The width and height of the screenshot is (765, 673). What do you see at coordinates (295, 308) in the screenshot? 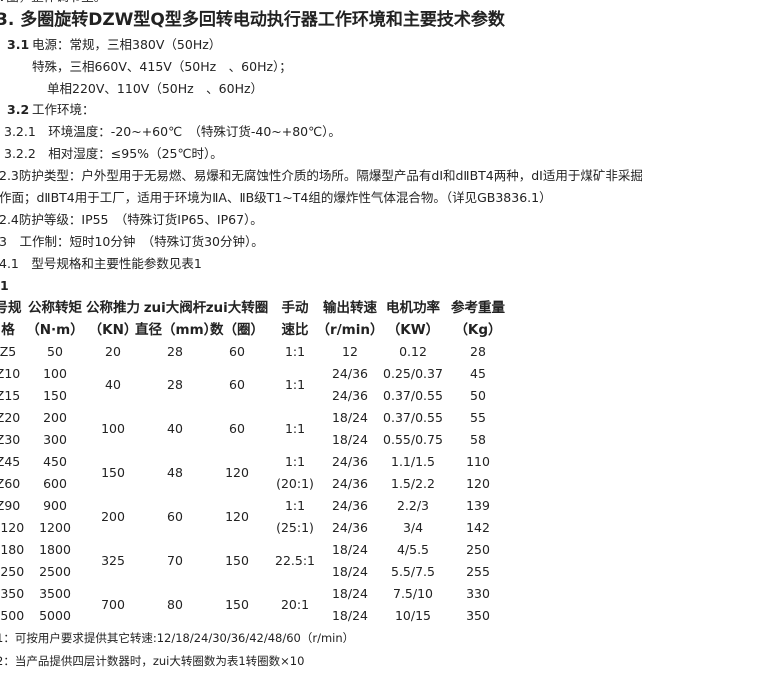
I see `header-cell: 手动` at bounding box center [295, 308].